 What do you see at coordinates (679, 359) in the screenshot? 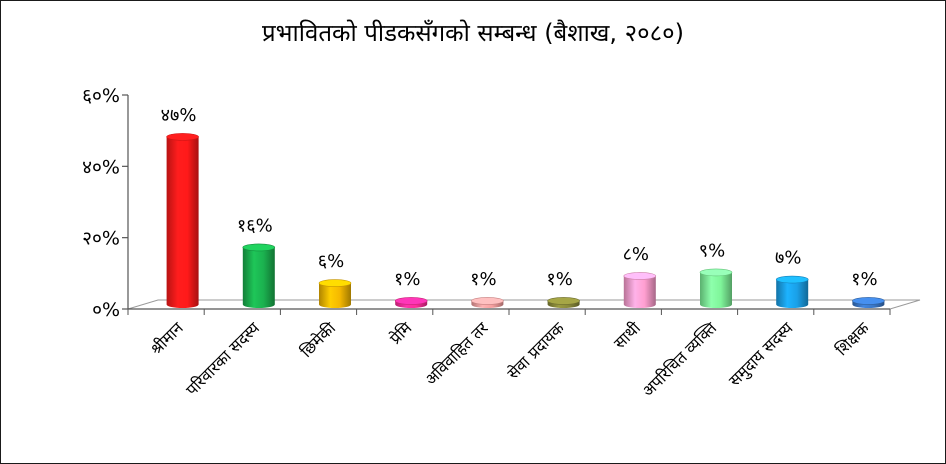
I see `category-label: अपरिचित व्यक्ति` at bounding box center [679, 359].